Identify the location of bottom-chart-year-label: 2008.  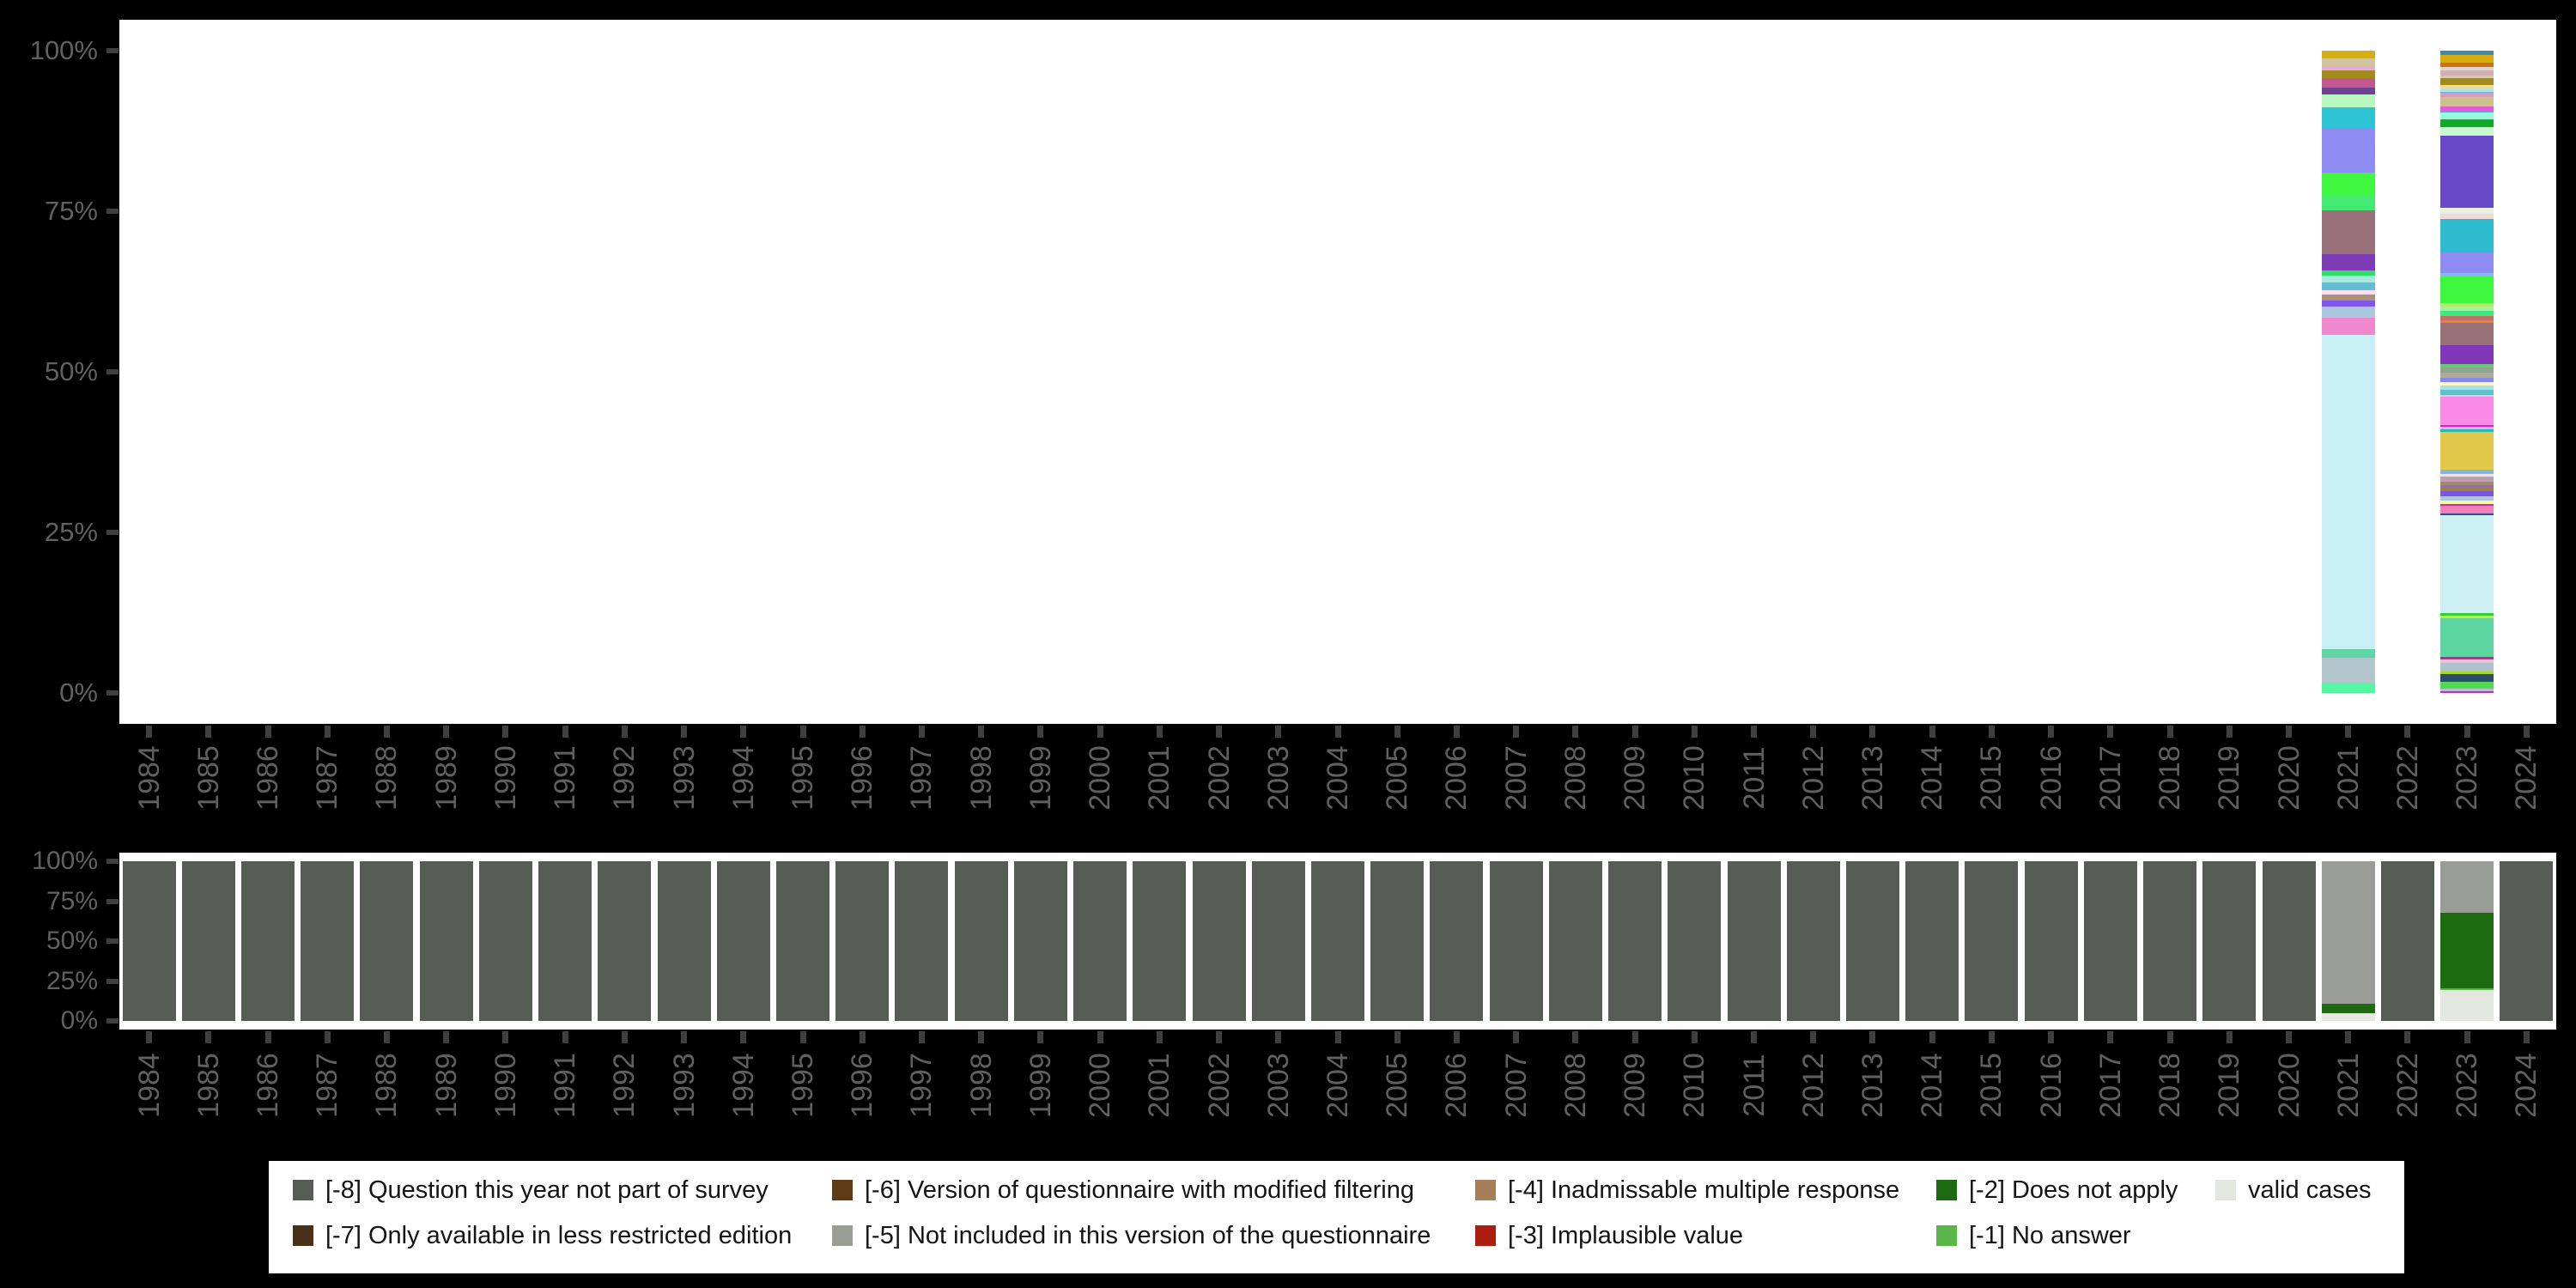
(1575, 1085).